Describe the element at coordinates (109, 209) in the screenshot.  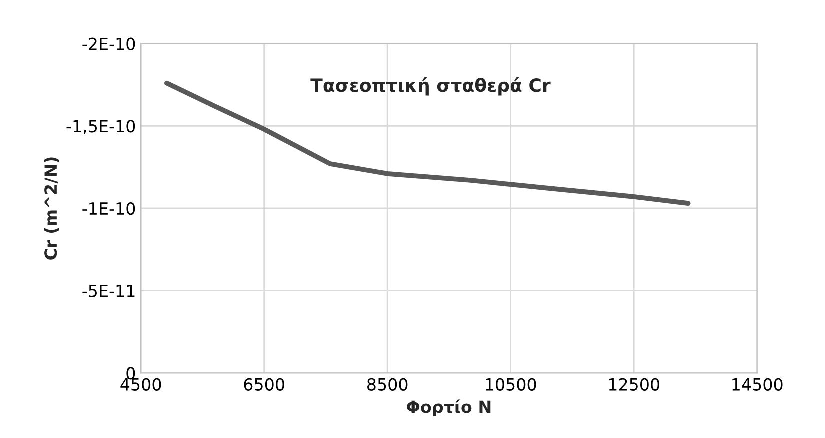
I see `y-tick-label: -1E-10` at that location.